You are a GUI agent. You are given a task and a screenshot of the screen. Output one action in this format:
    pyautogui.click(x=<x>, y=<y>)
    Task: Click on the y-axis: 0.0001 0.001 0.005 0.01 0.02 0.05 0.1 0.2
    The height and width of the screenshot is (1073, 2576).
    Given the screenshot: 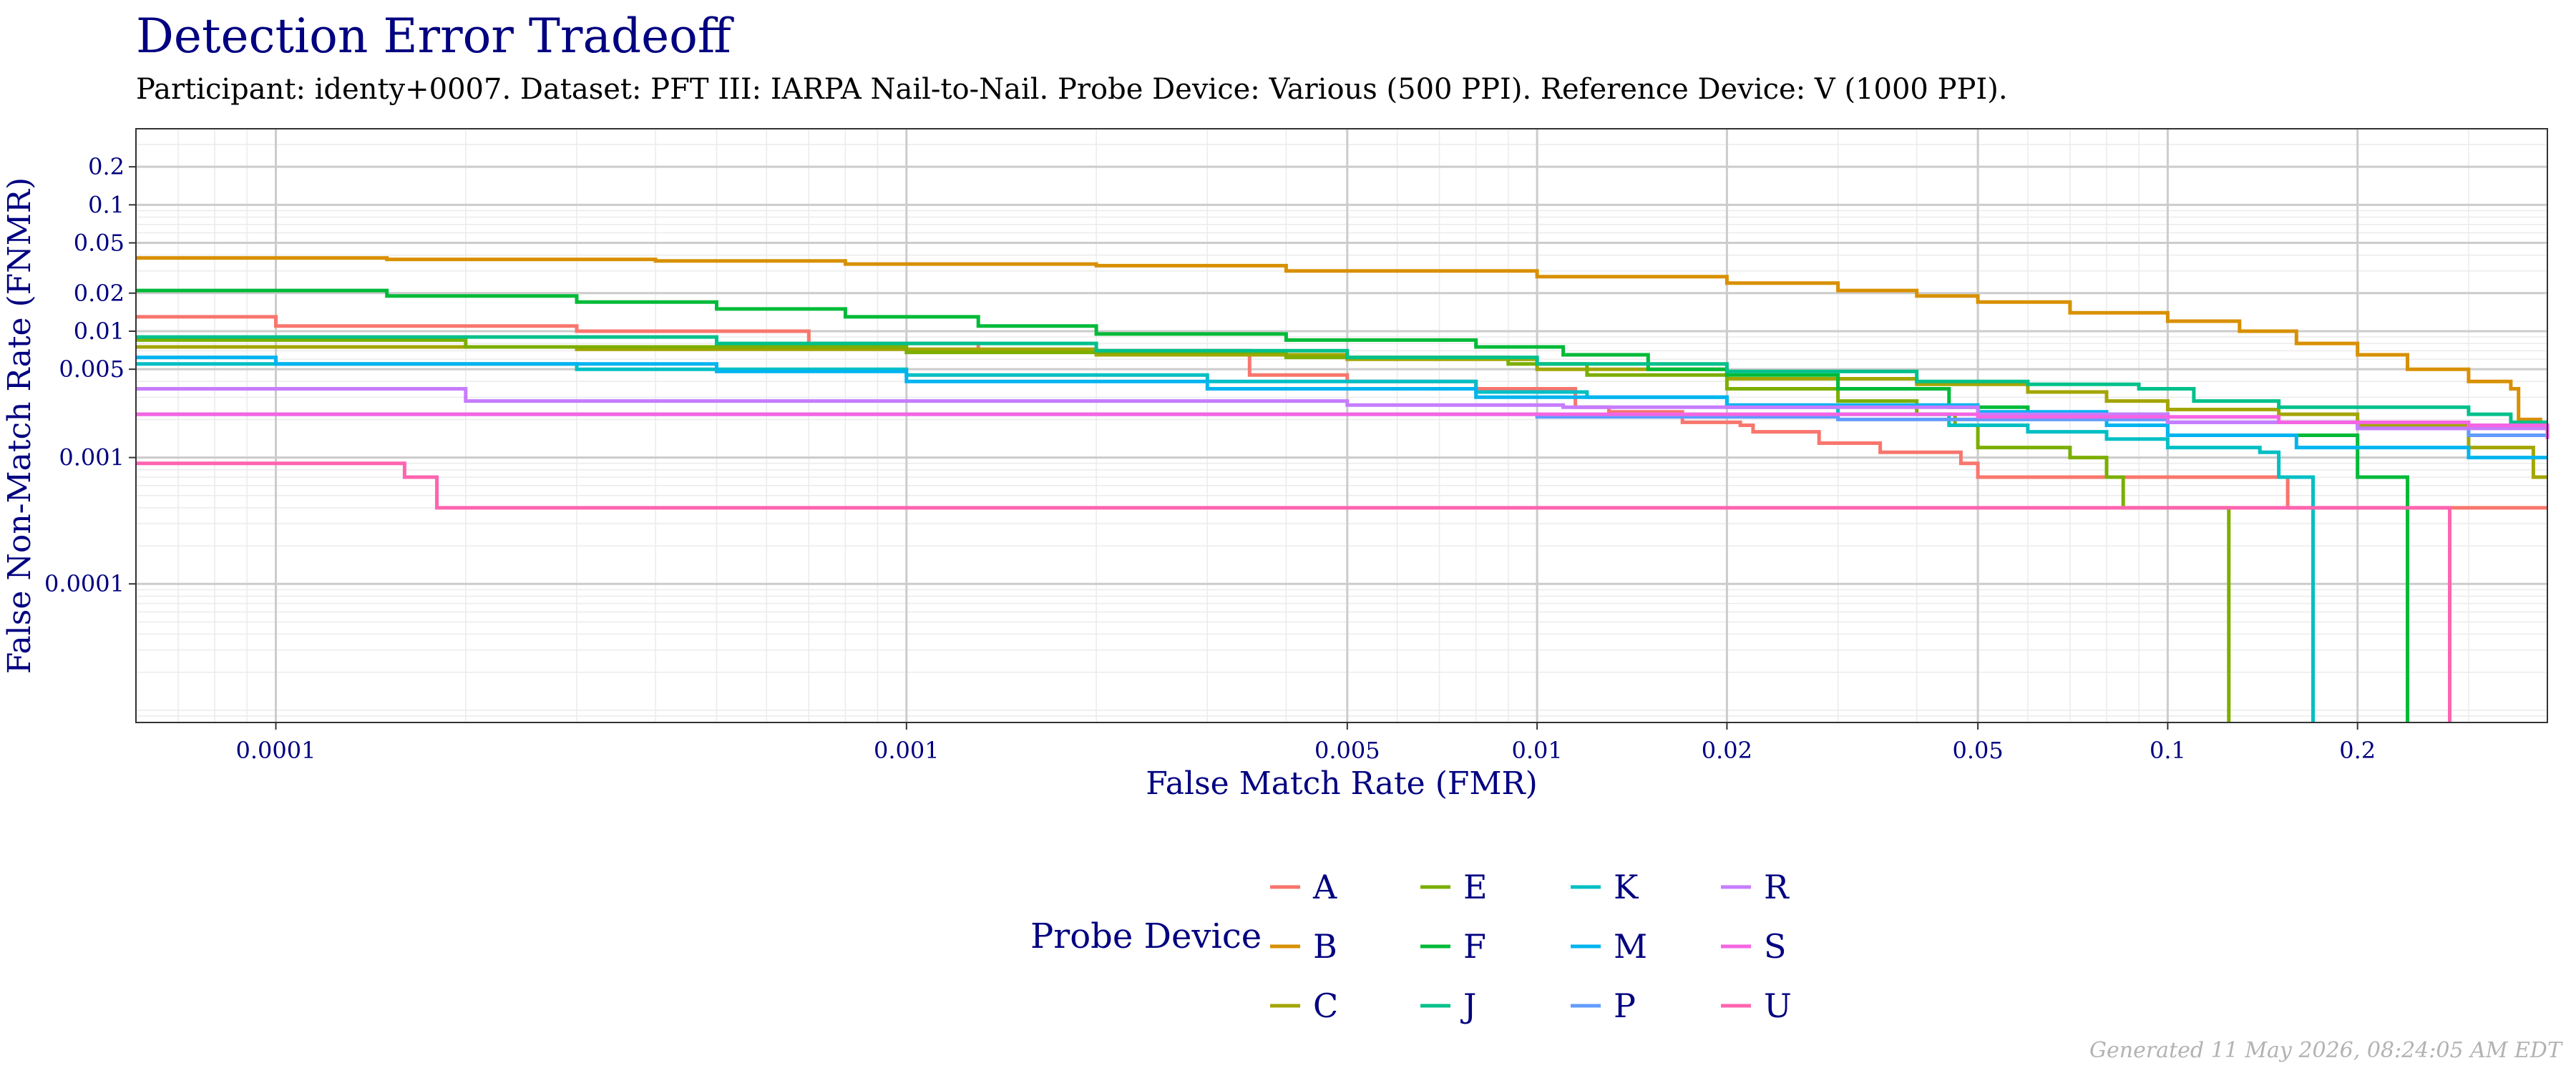 What is the action you would take?
    pyautogui.click(x=90, y=375)
    